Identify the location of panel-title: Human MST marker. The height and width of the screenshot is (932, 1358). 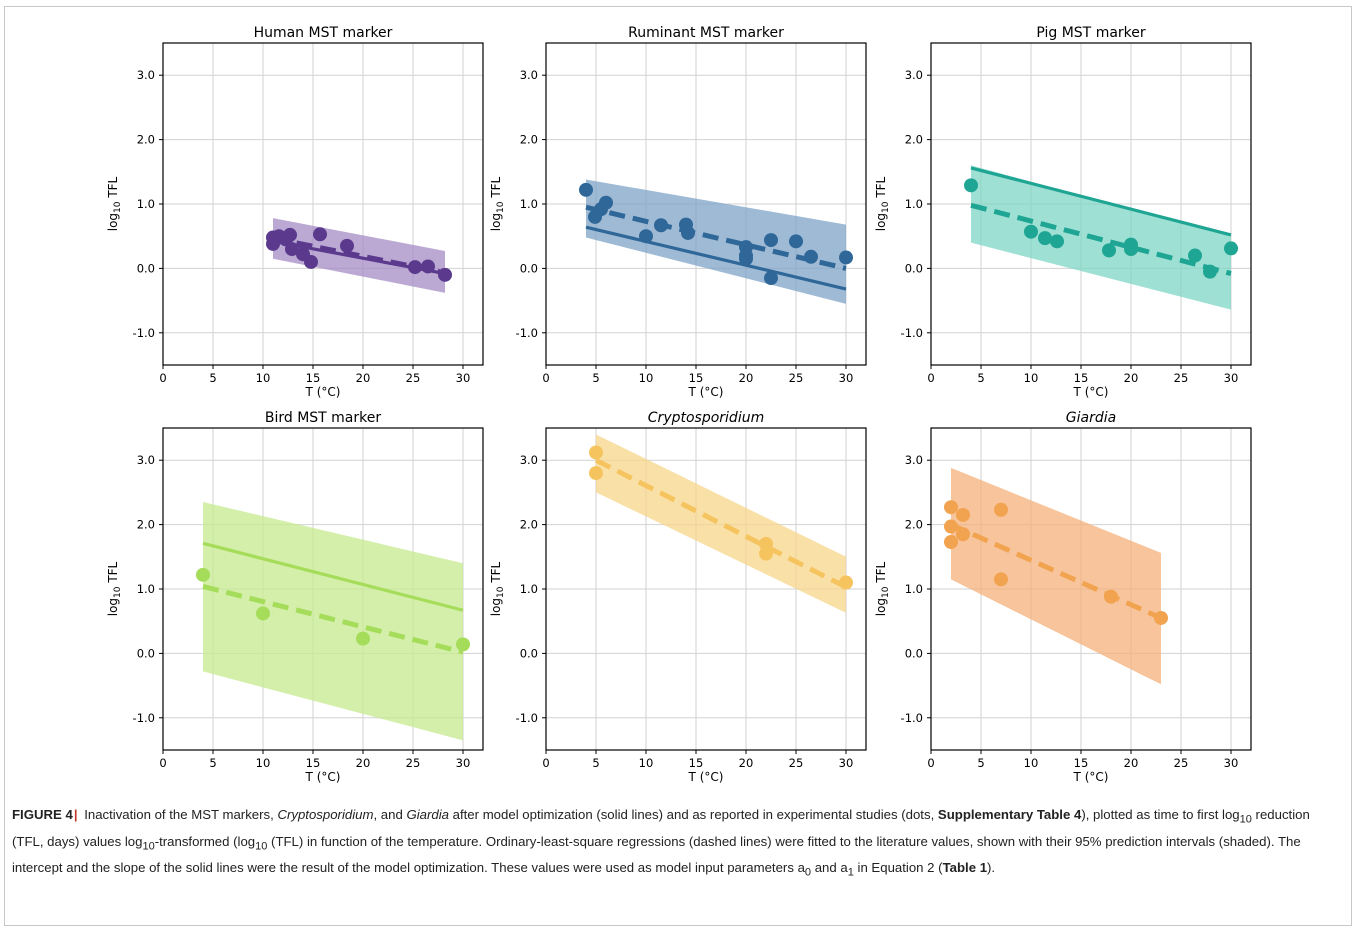
(323, 33).